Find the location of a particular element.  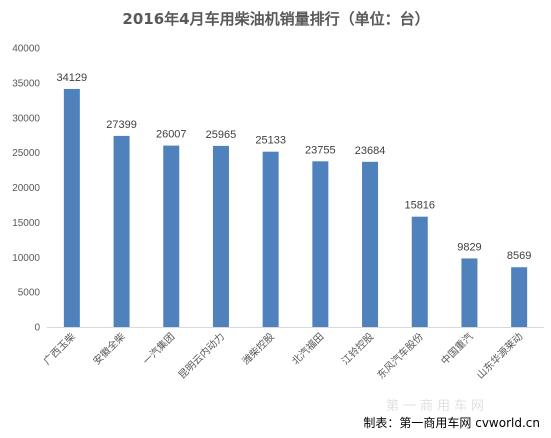

data-label: 8569 is located at coordinates (519, 256).